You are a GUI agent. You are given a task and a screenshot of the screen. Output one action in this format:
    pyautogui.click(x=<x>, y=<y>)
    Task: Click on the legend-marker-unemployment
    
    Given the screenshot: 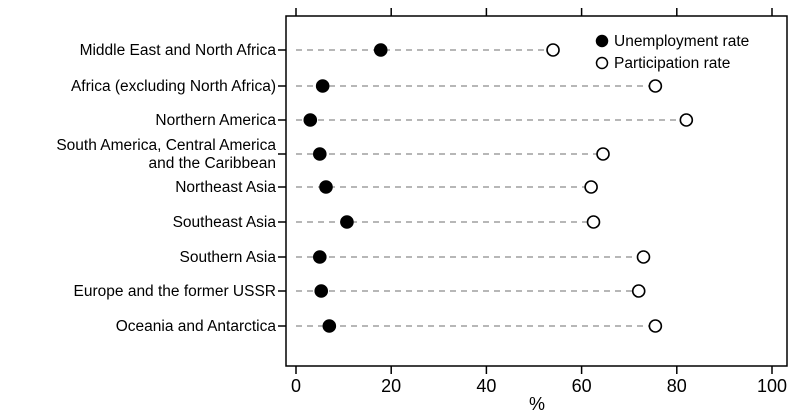 What is the action you would take?
    pyautogui.click(x=602, y=41)
    